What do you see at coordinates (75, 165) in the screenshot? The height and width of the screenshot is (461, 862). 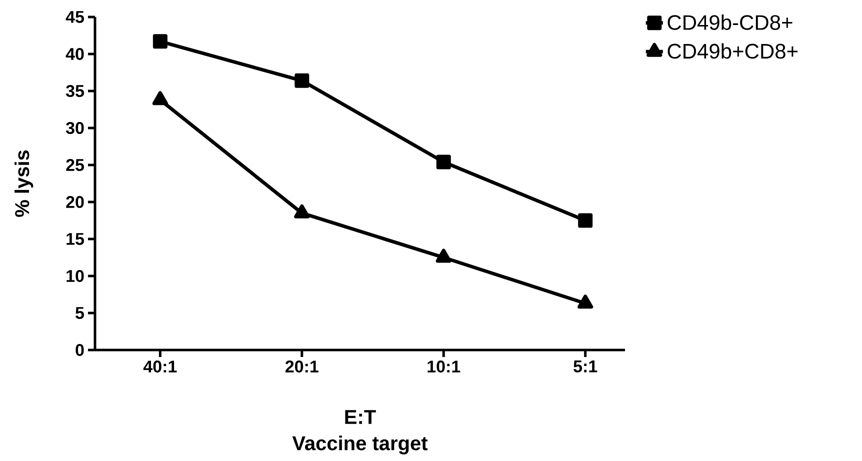 I see `y-tick-label: 25` at bounding box center [75, 165].